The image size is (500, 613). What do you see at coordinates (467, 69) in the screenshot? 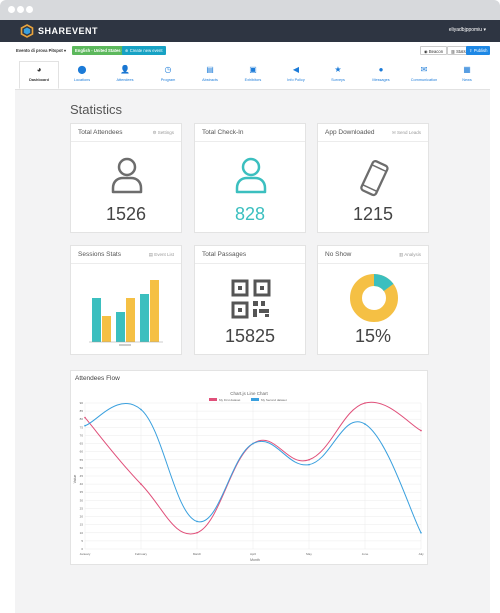
I see `news-icon: ▦` at bounding box center [467, 69].